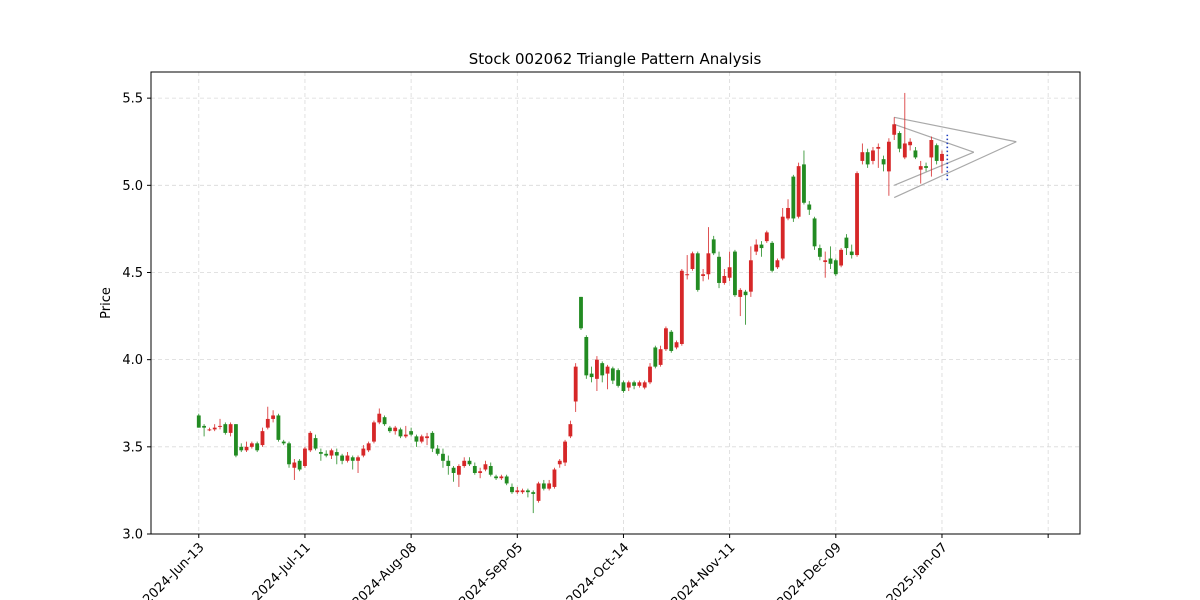  I want to click on x-tick-label: 2024-Jul-11, so click(282, 570).